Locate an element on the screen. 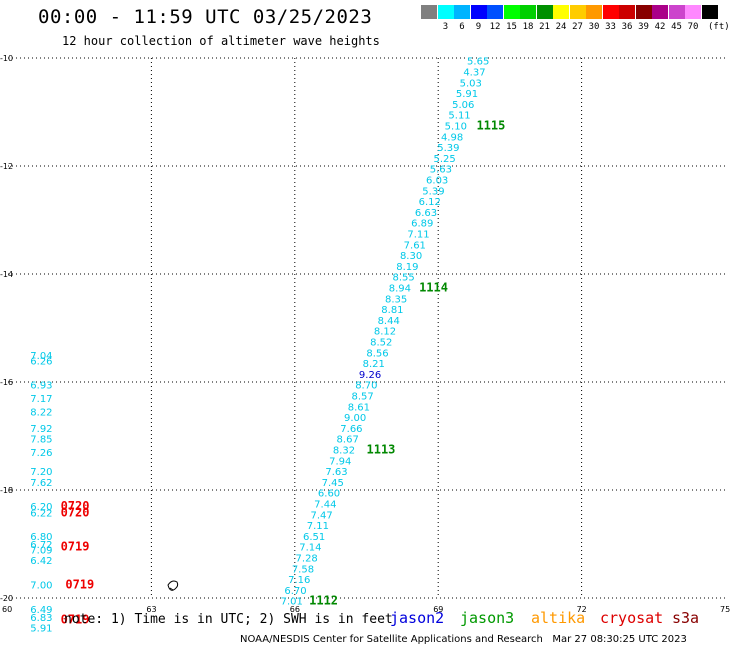  wave-height-label: 7.62 is located at coordinates (41, 483).